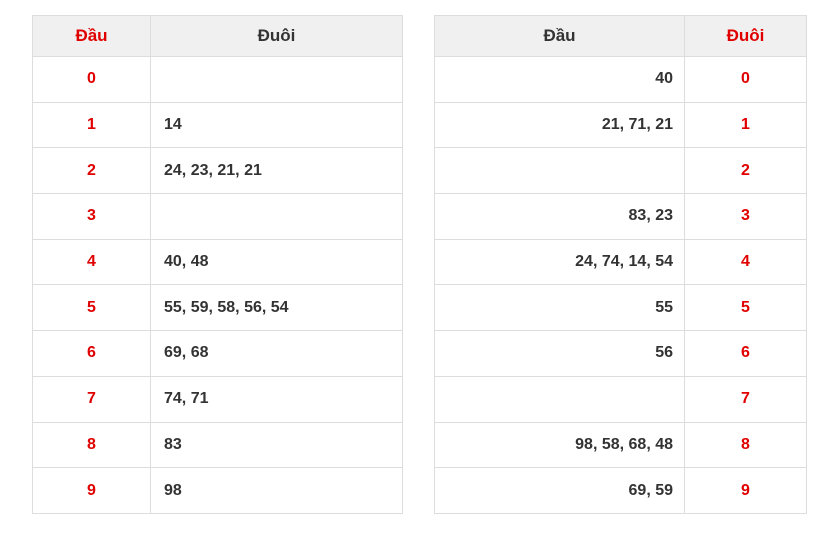 The height and width of the screenshot is (541, 837). I want to click on numbers-cell: 69, 68, so click(276, 353).